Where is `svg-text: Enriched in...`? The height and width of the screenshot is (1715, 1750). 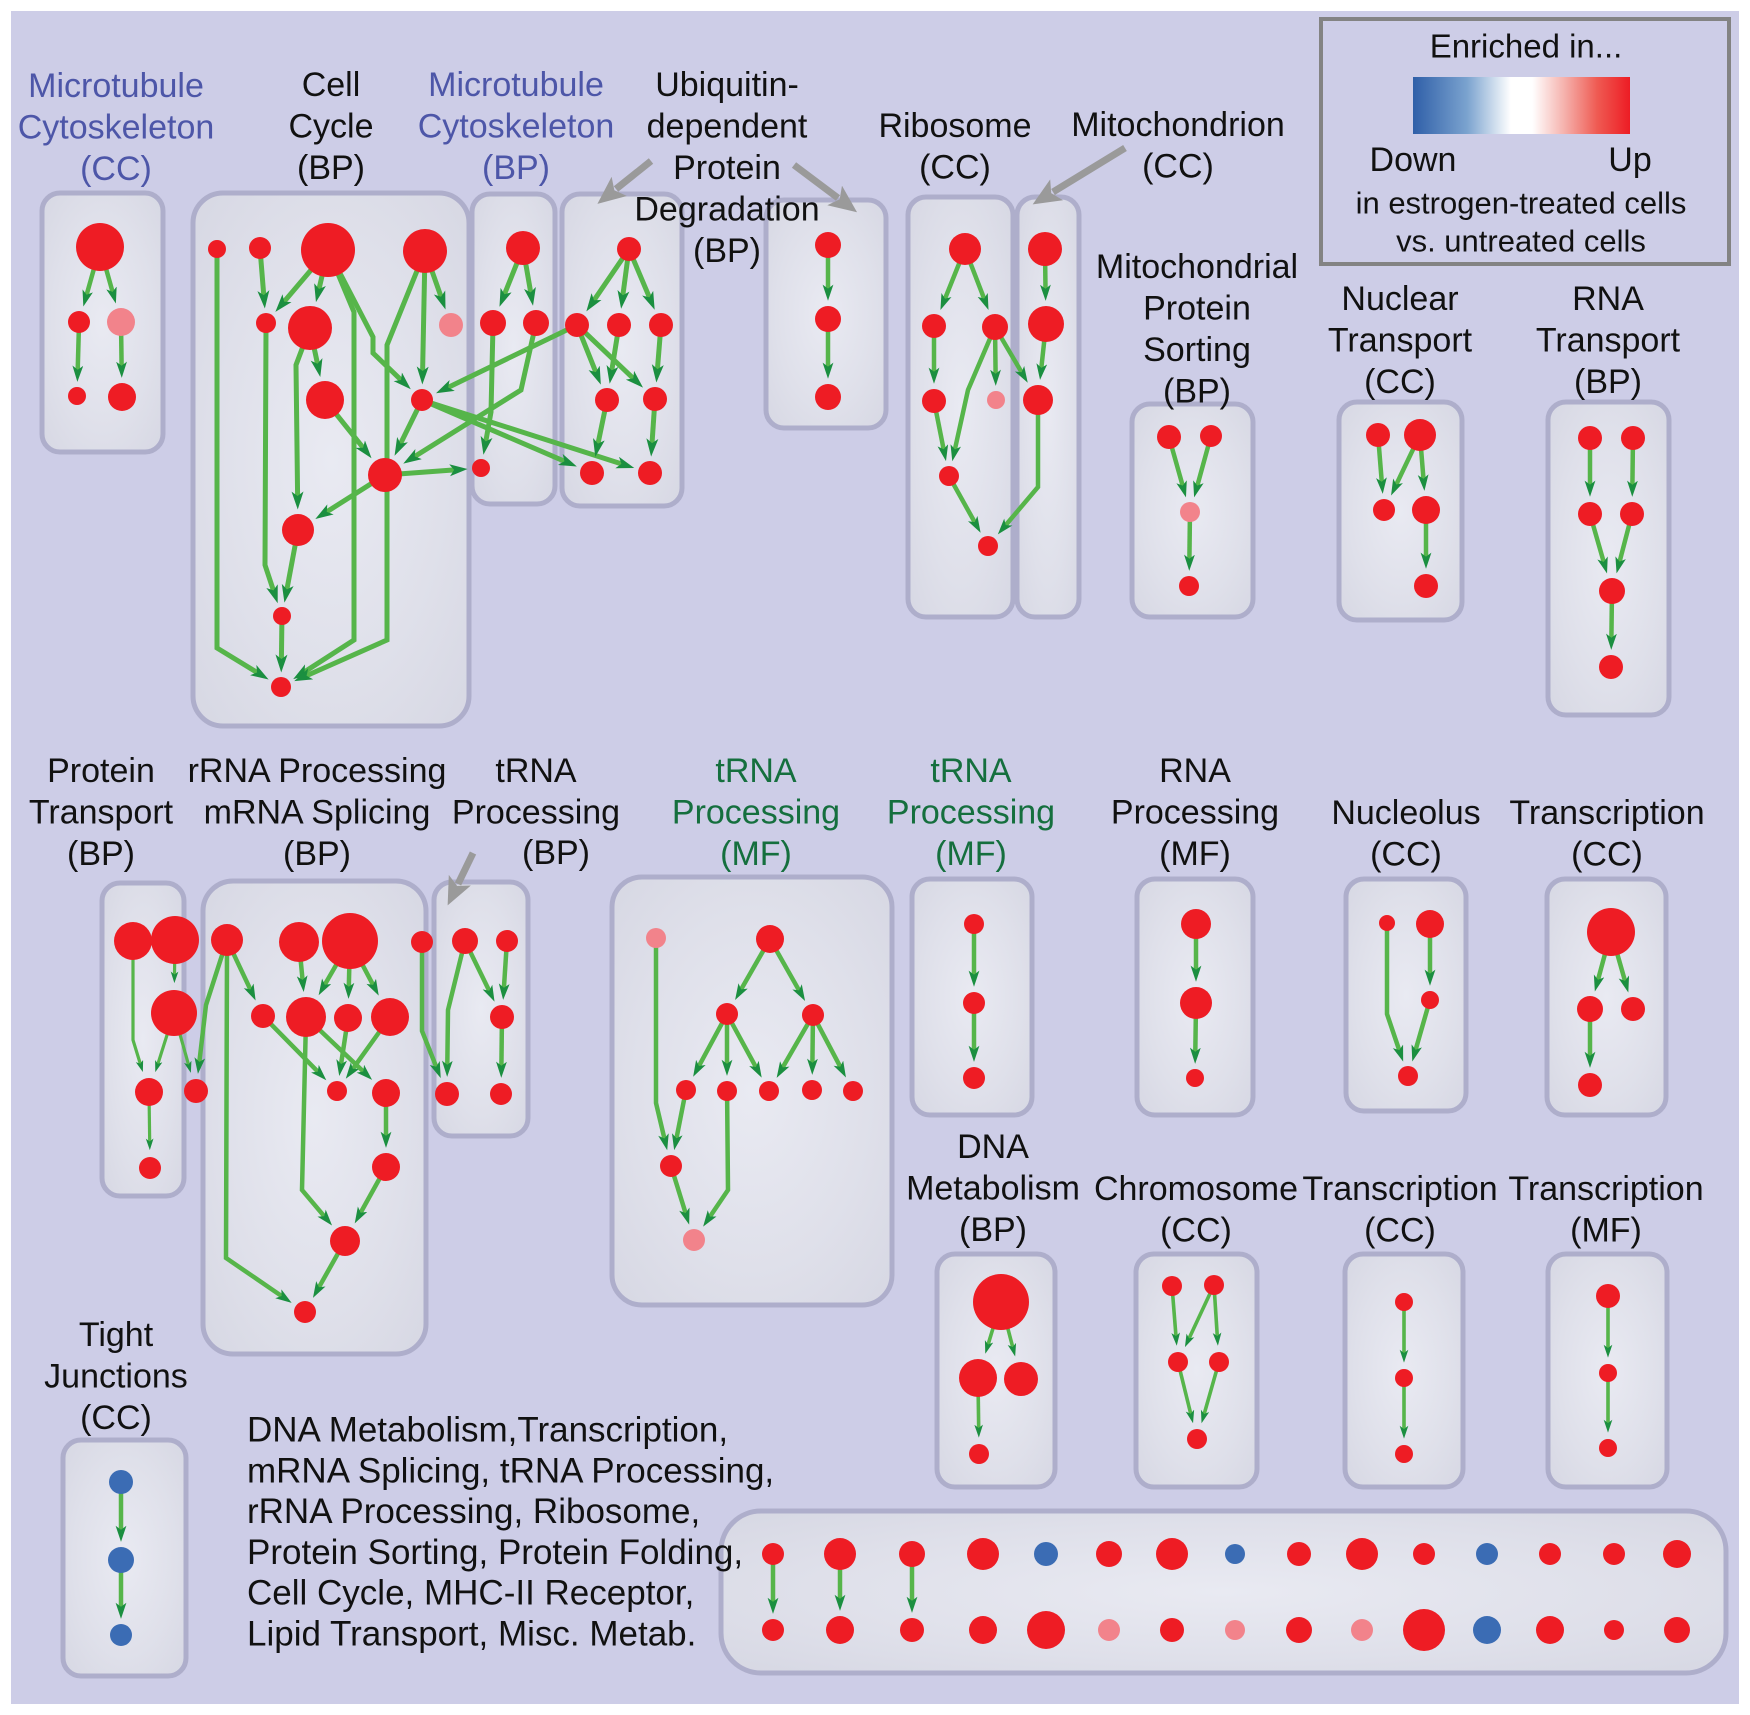 svg-text: Enriched in... is located at coordinates (1526, 46).